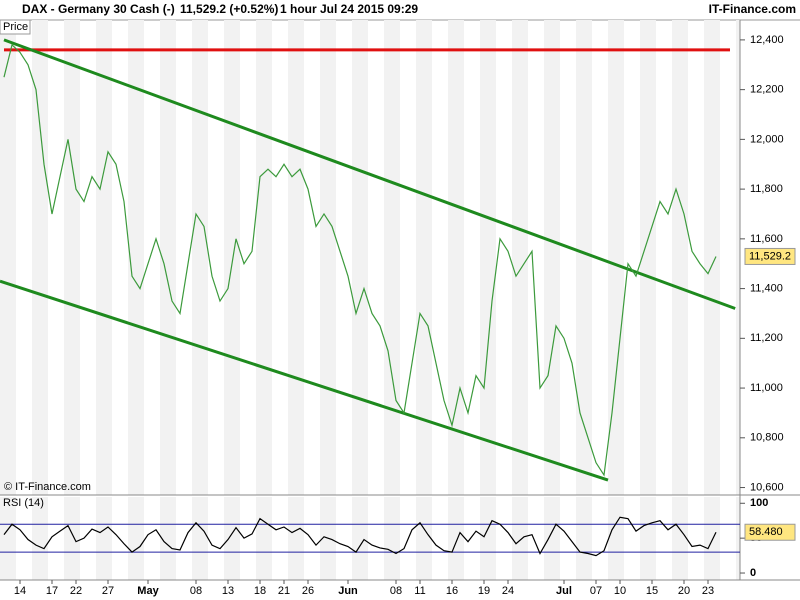 This screenshot has height=600, width=800. Describe the element at coordinates (20, 591) in the screenshot. I see `x-tick-label: 14` at that location.